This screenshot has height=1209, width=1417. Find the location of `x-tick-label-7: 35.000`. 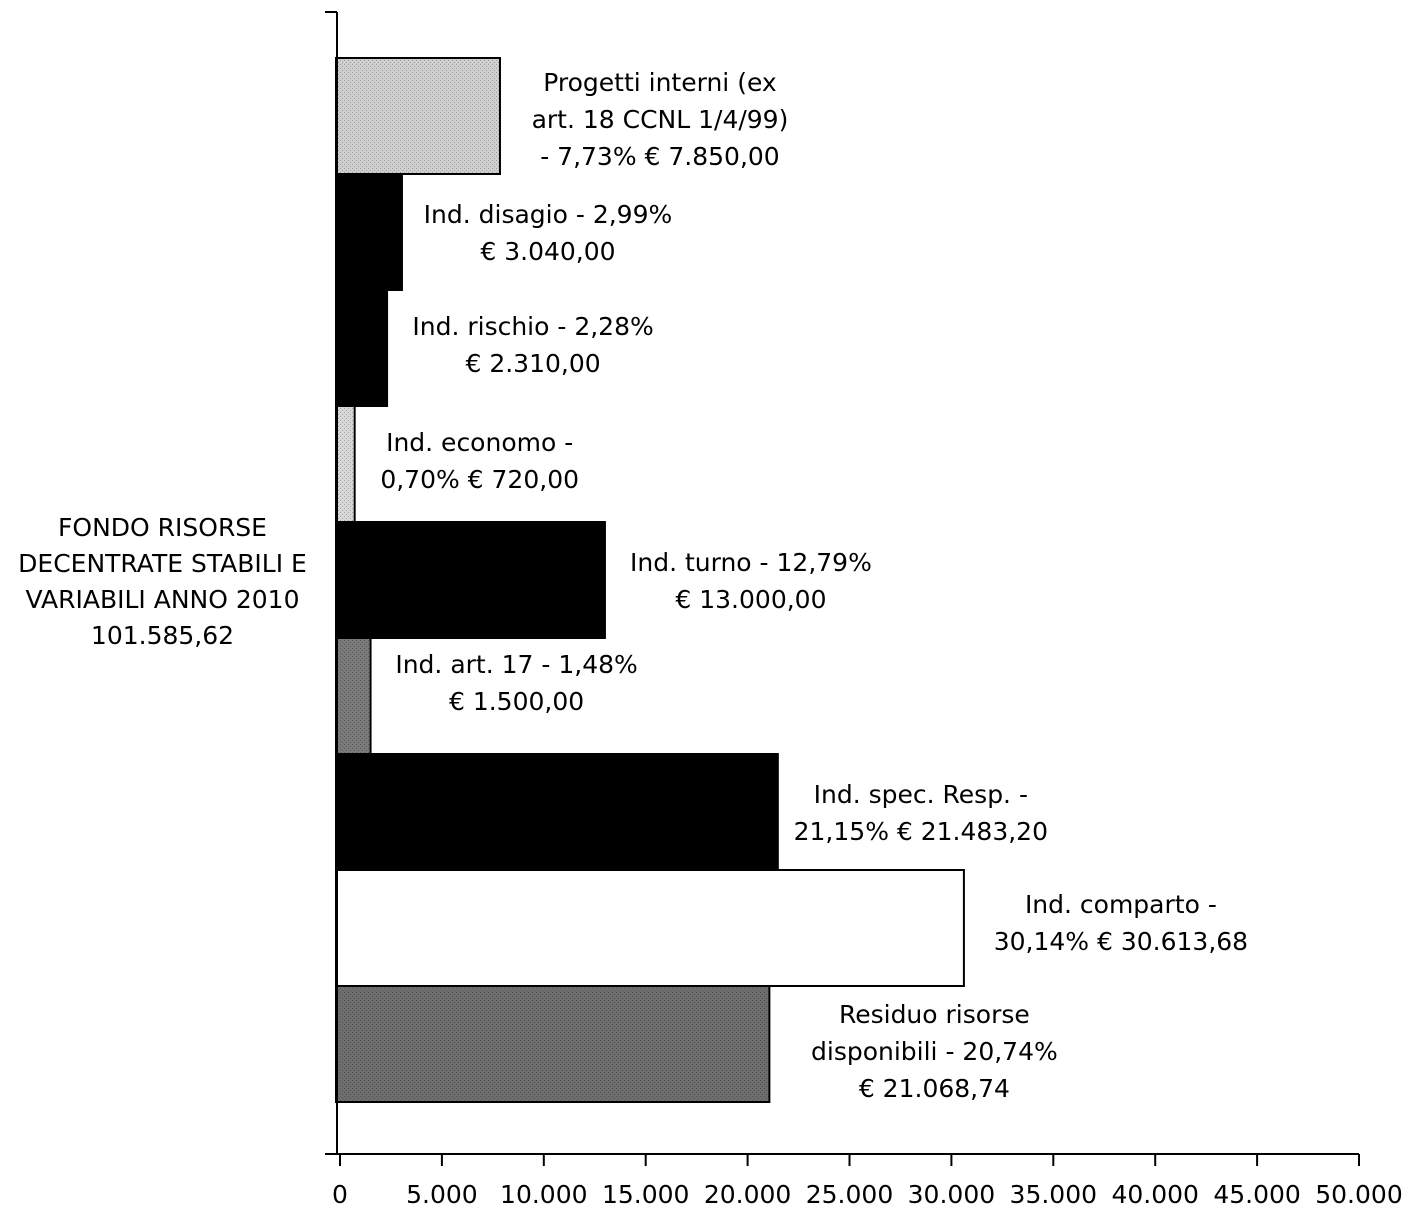

x-tick-label-7: 35.000 is located at coordinates (1053, 1194).